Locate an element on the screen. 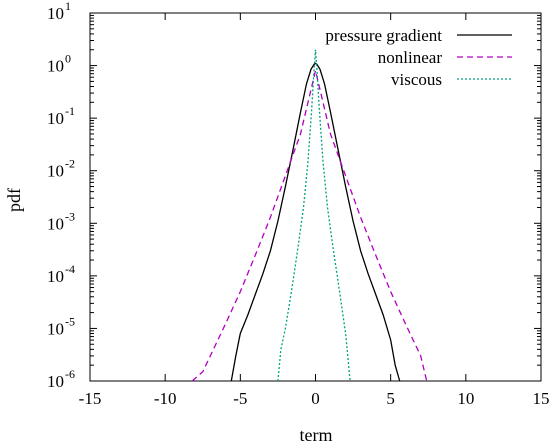 This screenshot has width=551, height=448. y-tick-exponent: -2 is located at coordinates (70, 164).